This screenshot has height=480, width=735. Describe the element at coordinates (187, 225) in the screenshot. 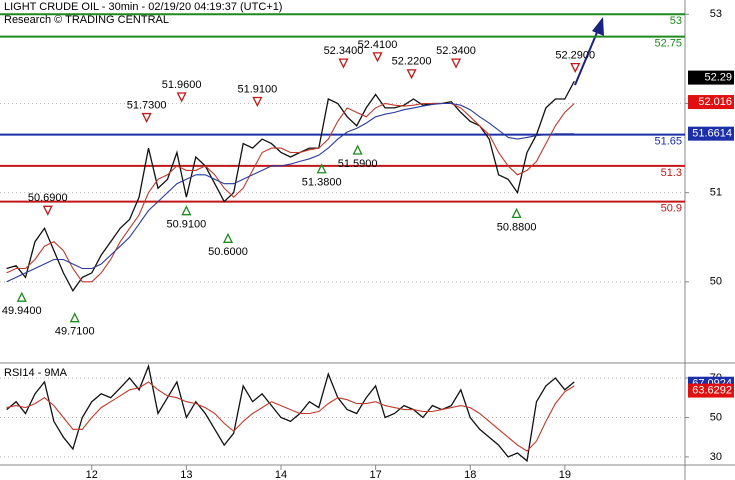

I see `low-label: 50.9100` at that location.